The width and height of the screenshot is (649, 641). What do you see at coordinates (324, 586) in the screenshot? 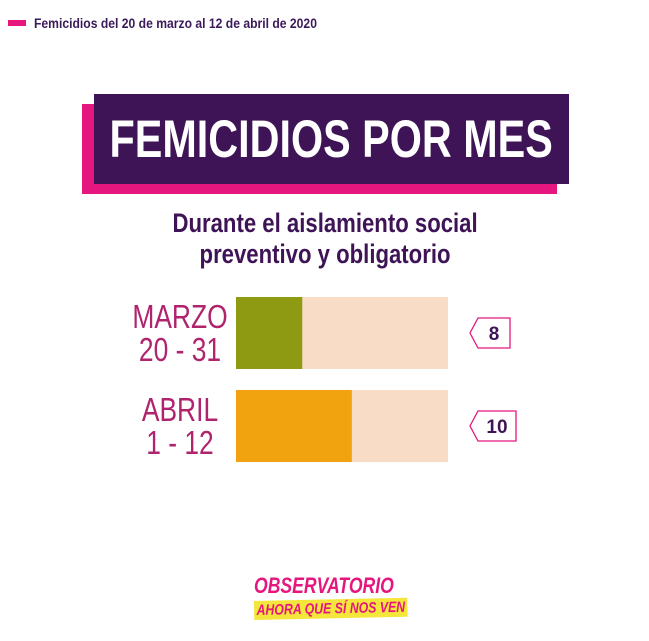
I see `logo-text-observatorio: OBSERVATORIO` at bounding box center [324, 586].